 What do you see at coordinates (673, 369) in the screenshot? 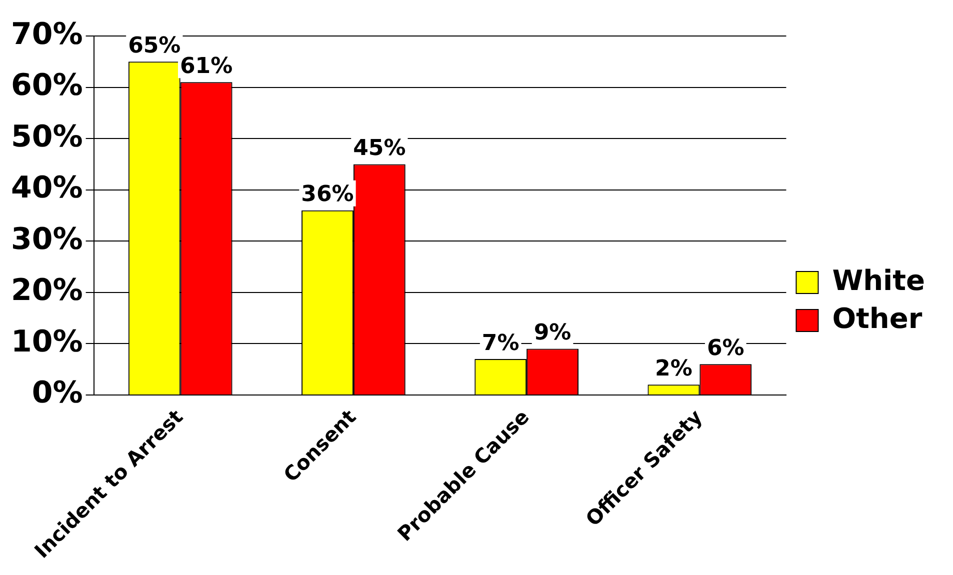
I see `data-label: 2%` at bounding box center [673, 369].